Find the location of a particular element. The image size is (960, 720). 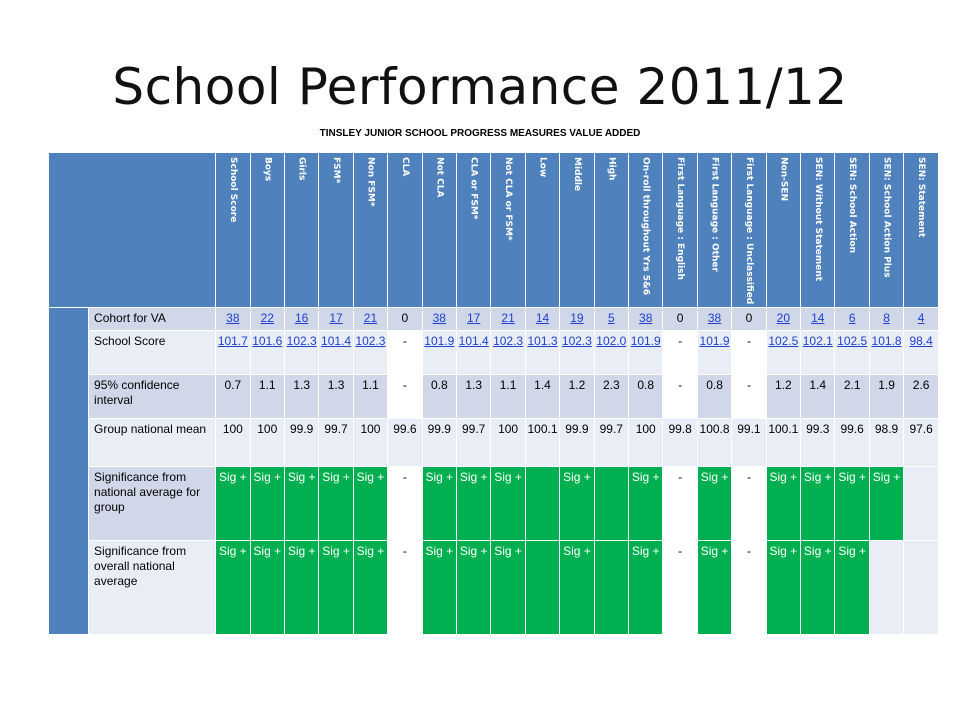

value-link: 5 is located at coordinates (611, 318).